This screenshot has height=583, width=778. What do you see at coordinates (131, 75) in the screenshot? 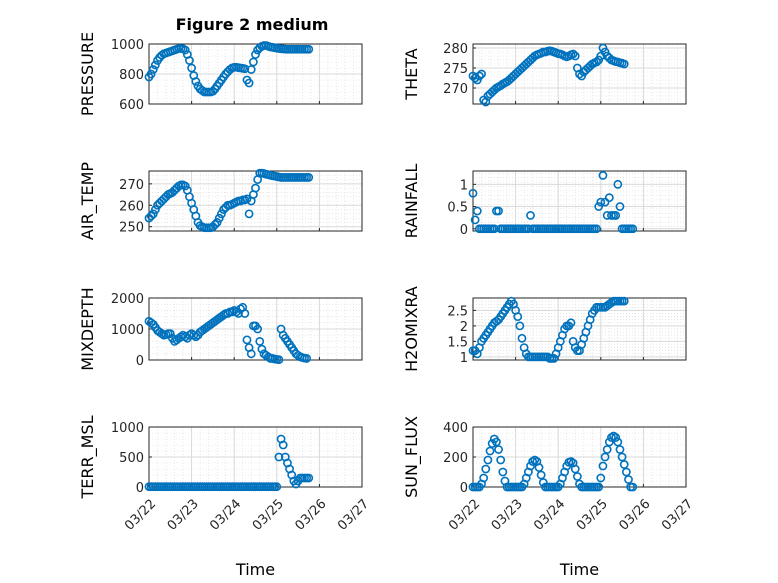
I see `y-tick-label: 800` at bounding box center [131, 75].